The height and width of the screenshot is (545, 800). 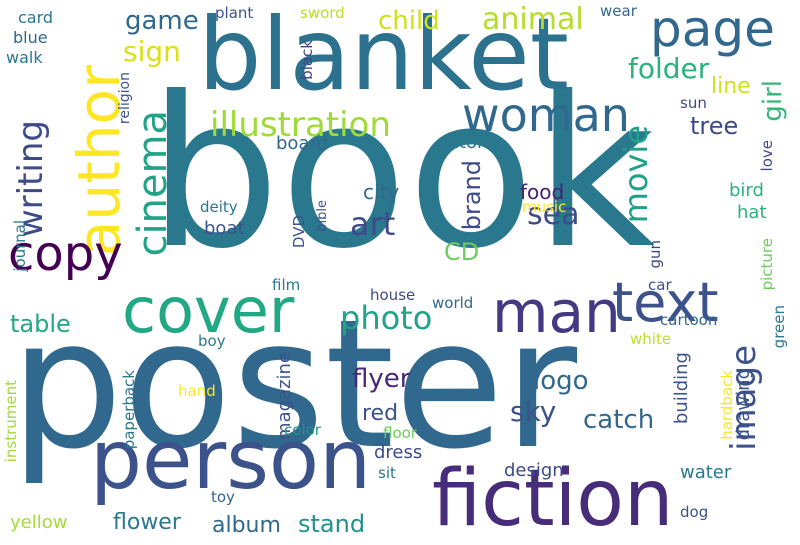 What do you see at coordinates (779, 327) in the screenshot?
I see `word-green: green` at bounding box center [779, 327].